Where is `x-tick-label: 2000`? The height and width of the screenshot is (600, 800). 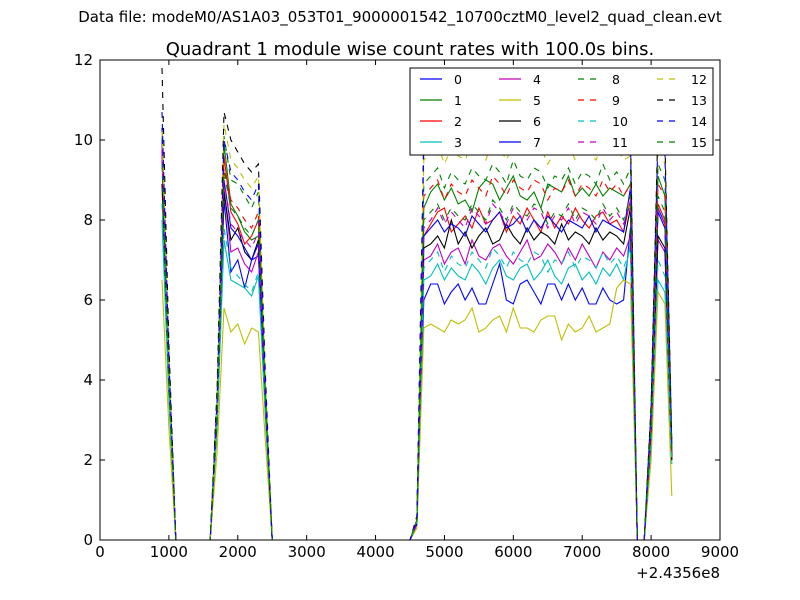 x-tick-label: 2000 is located at coordinates (238, 552).